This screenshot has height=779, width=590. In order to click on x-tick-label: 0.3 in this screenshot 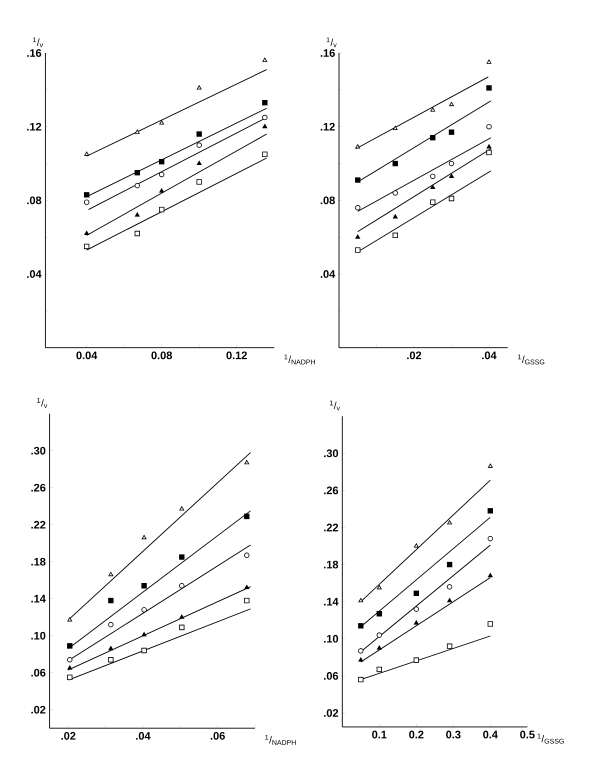, I will do `click(453, 734)`.